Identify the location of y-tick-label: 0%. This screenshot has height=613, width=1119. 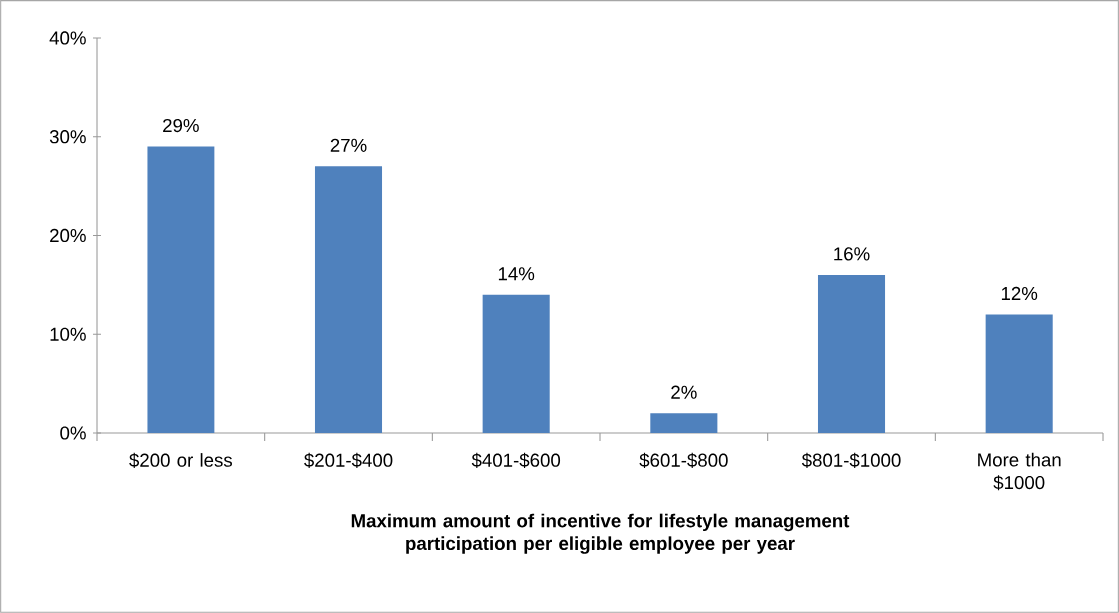
(73, 433).